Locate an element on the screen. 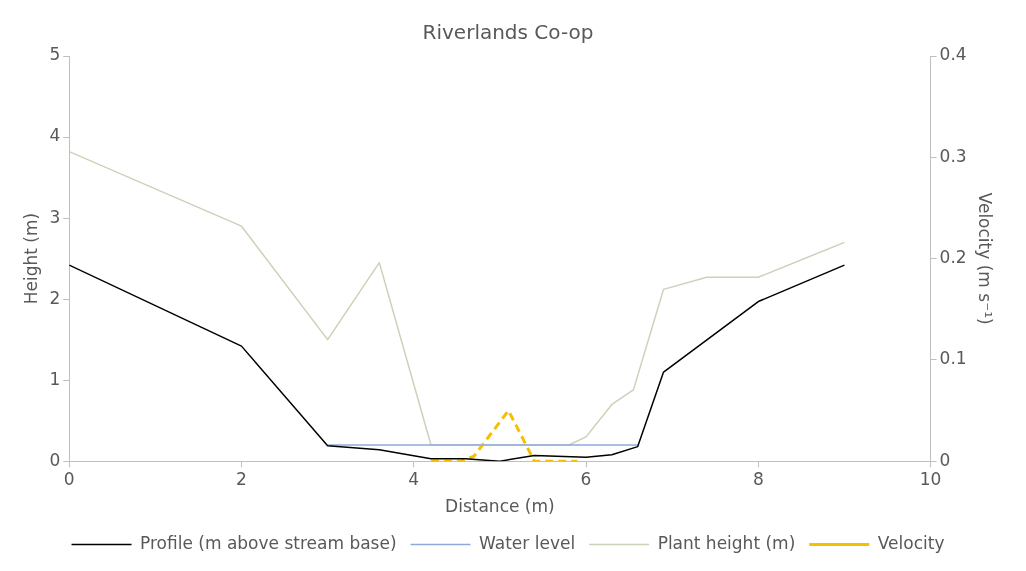 This screenshot has height=571, width=1026. y2-axis-title: Velocity (m s⁻¹) is located at coordinates (985, 258).